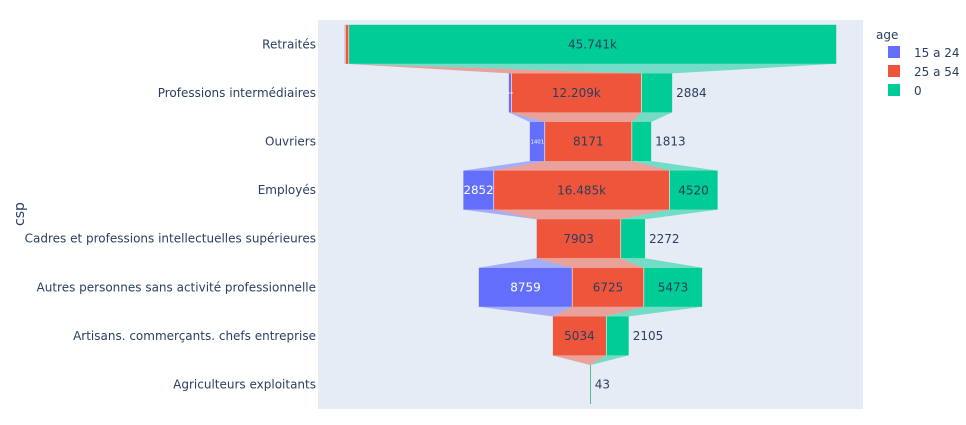 Image resolution: width=966 pixels, height=425 pixels. I want to click on data-label: 12.209k, so click(576, 93).